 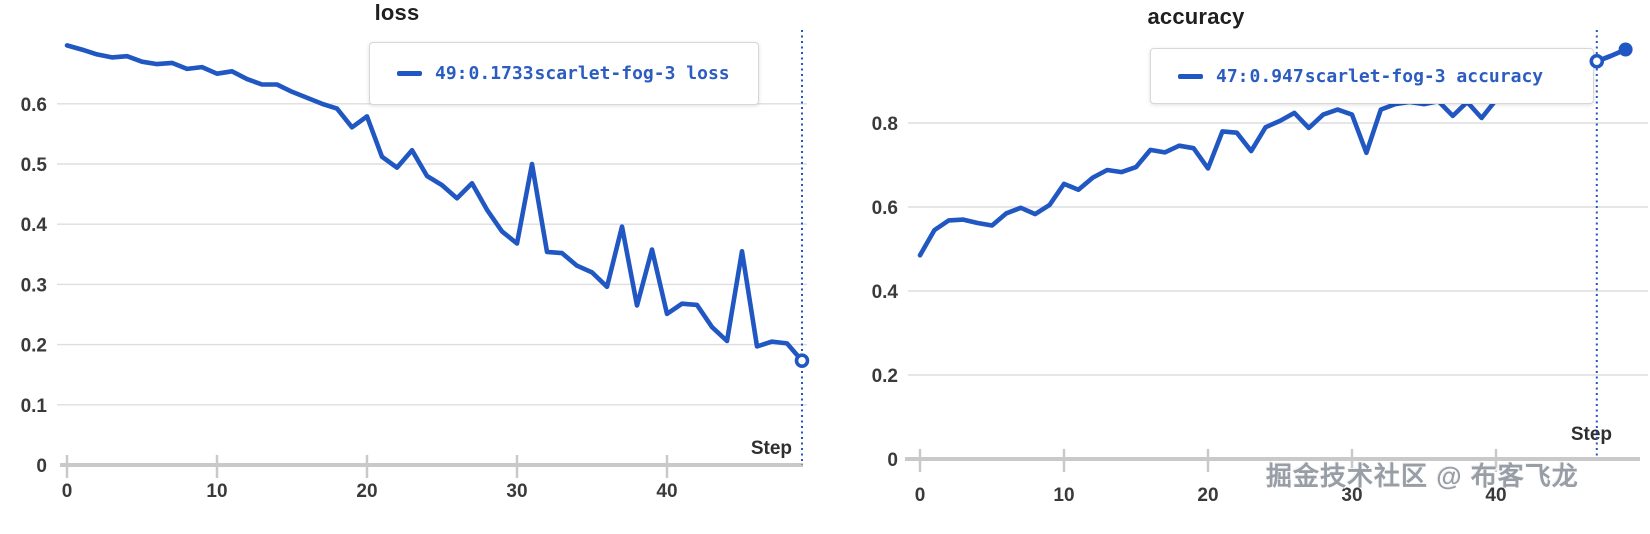 What do you see at coordinates (1196, 16) in the screenshot?
I see `chart-title-accuracy: accuracy` at bounding box center [1196, 16].